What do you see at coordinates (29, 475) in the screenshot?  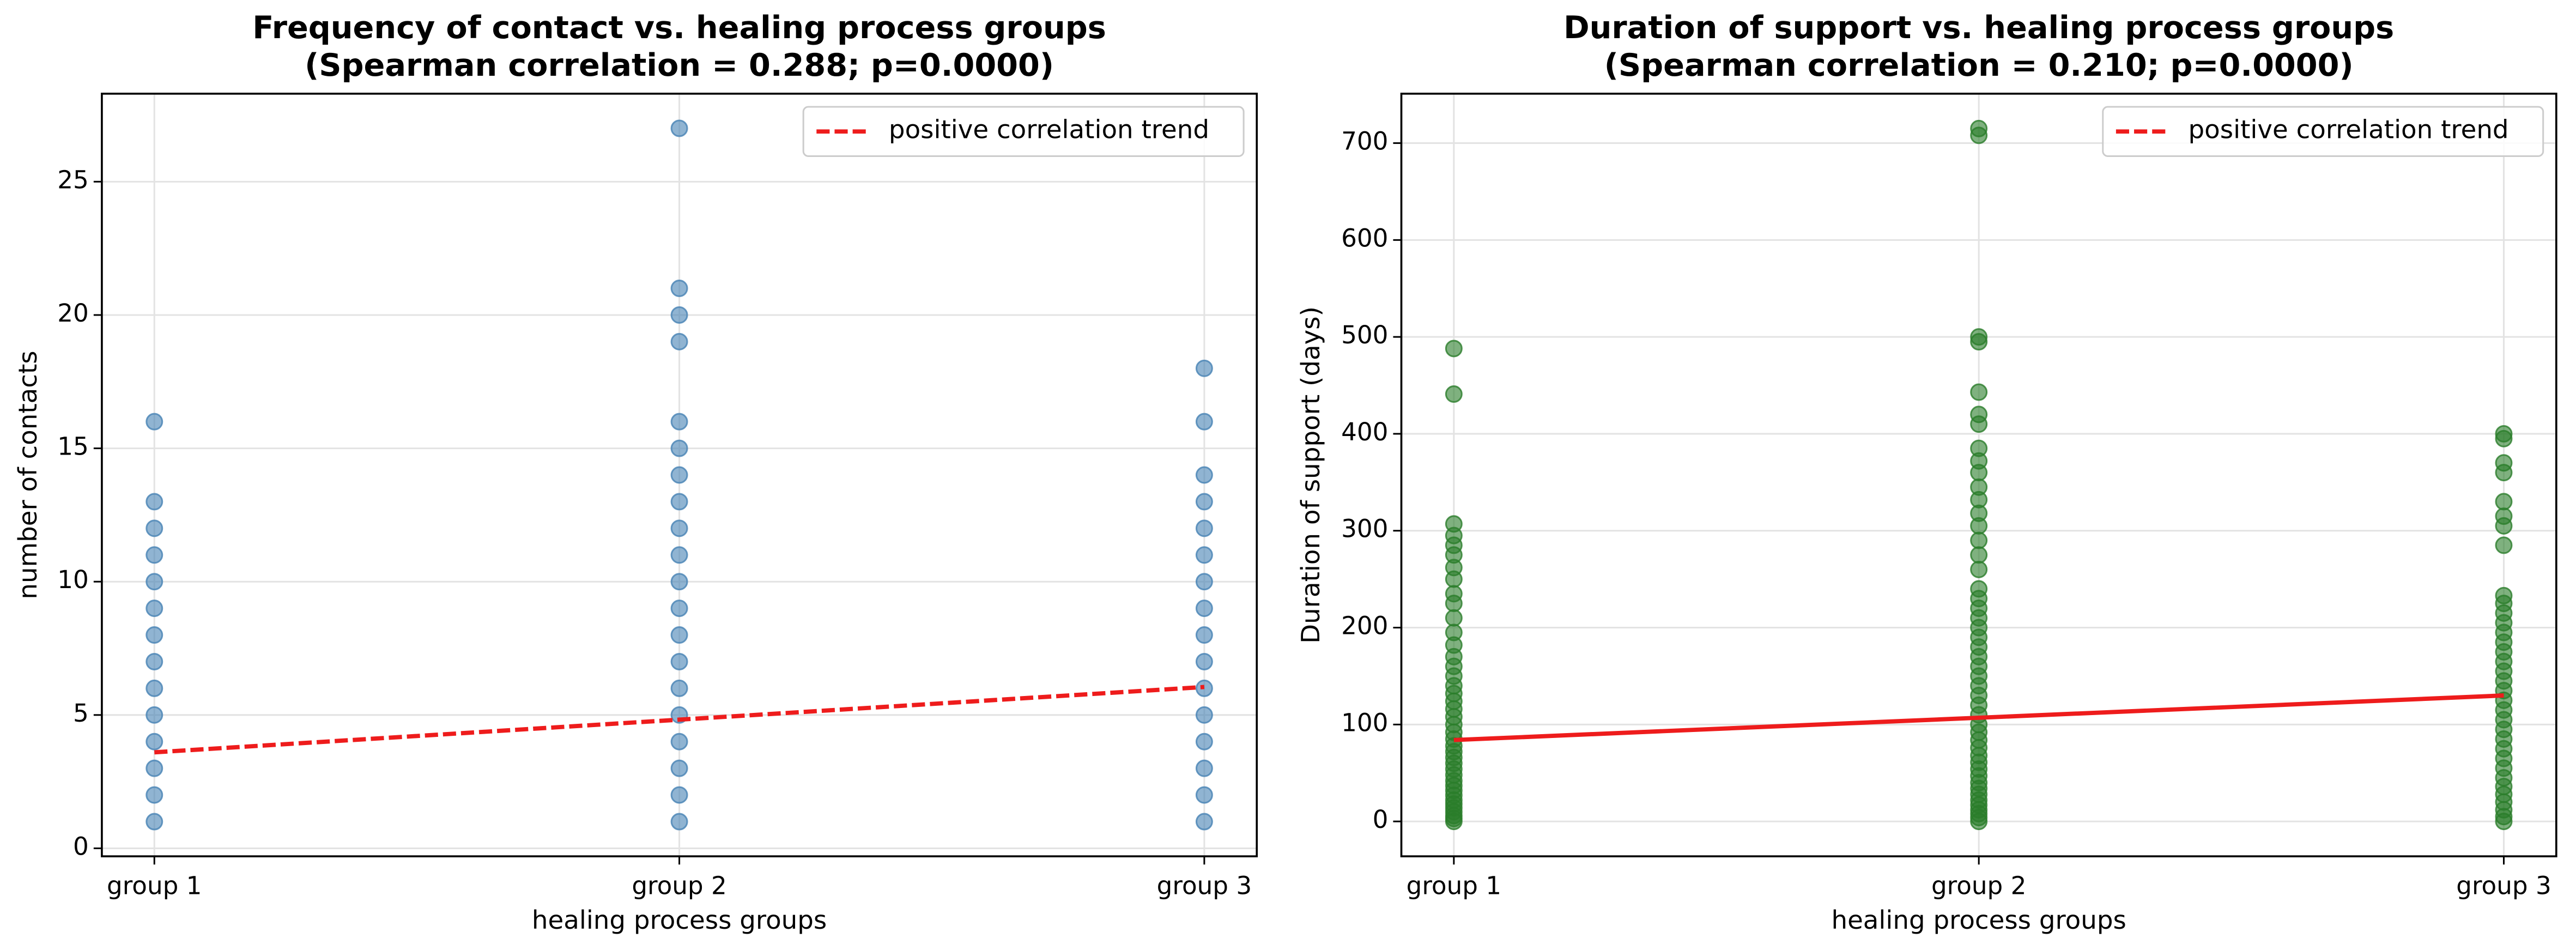 I see `y-axis-label: number of contacts` at bounding box center [29, 475].